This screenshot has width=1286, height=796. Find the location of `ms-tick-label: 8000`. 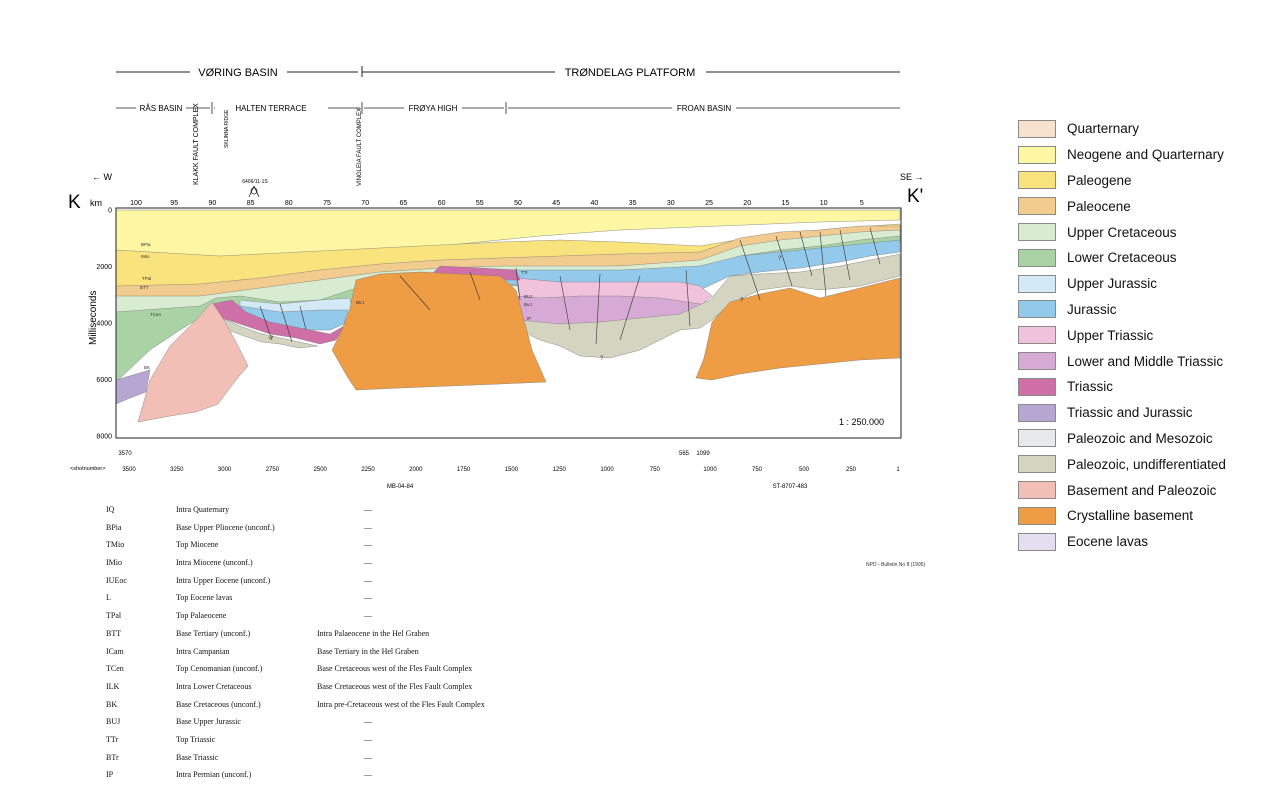

ms-tick-label: 8000 is located at coordinates (104, 437).